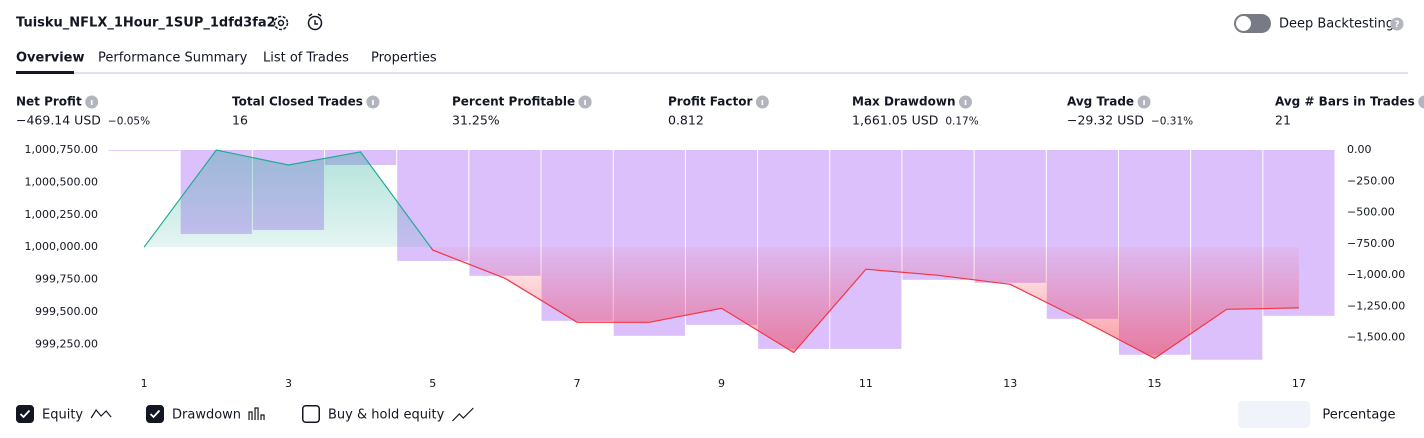 The width and height of the screenshot is (1424, 438). I want to click on y-tick-label: 999,750.00, so click(66, 279).